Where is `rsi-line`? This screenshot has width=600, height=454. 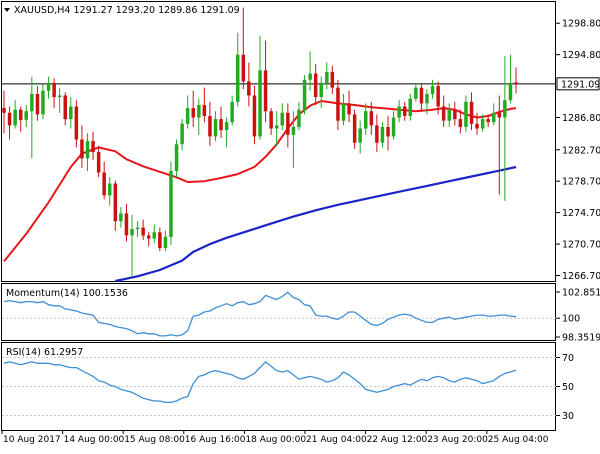
rsi-line is located at coordinates (260, 382).